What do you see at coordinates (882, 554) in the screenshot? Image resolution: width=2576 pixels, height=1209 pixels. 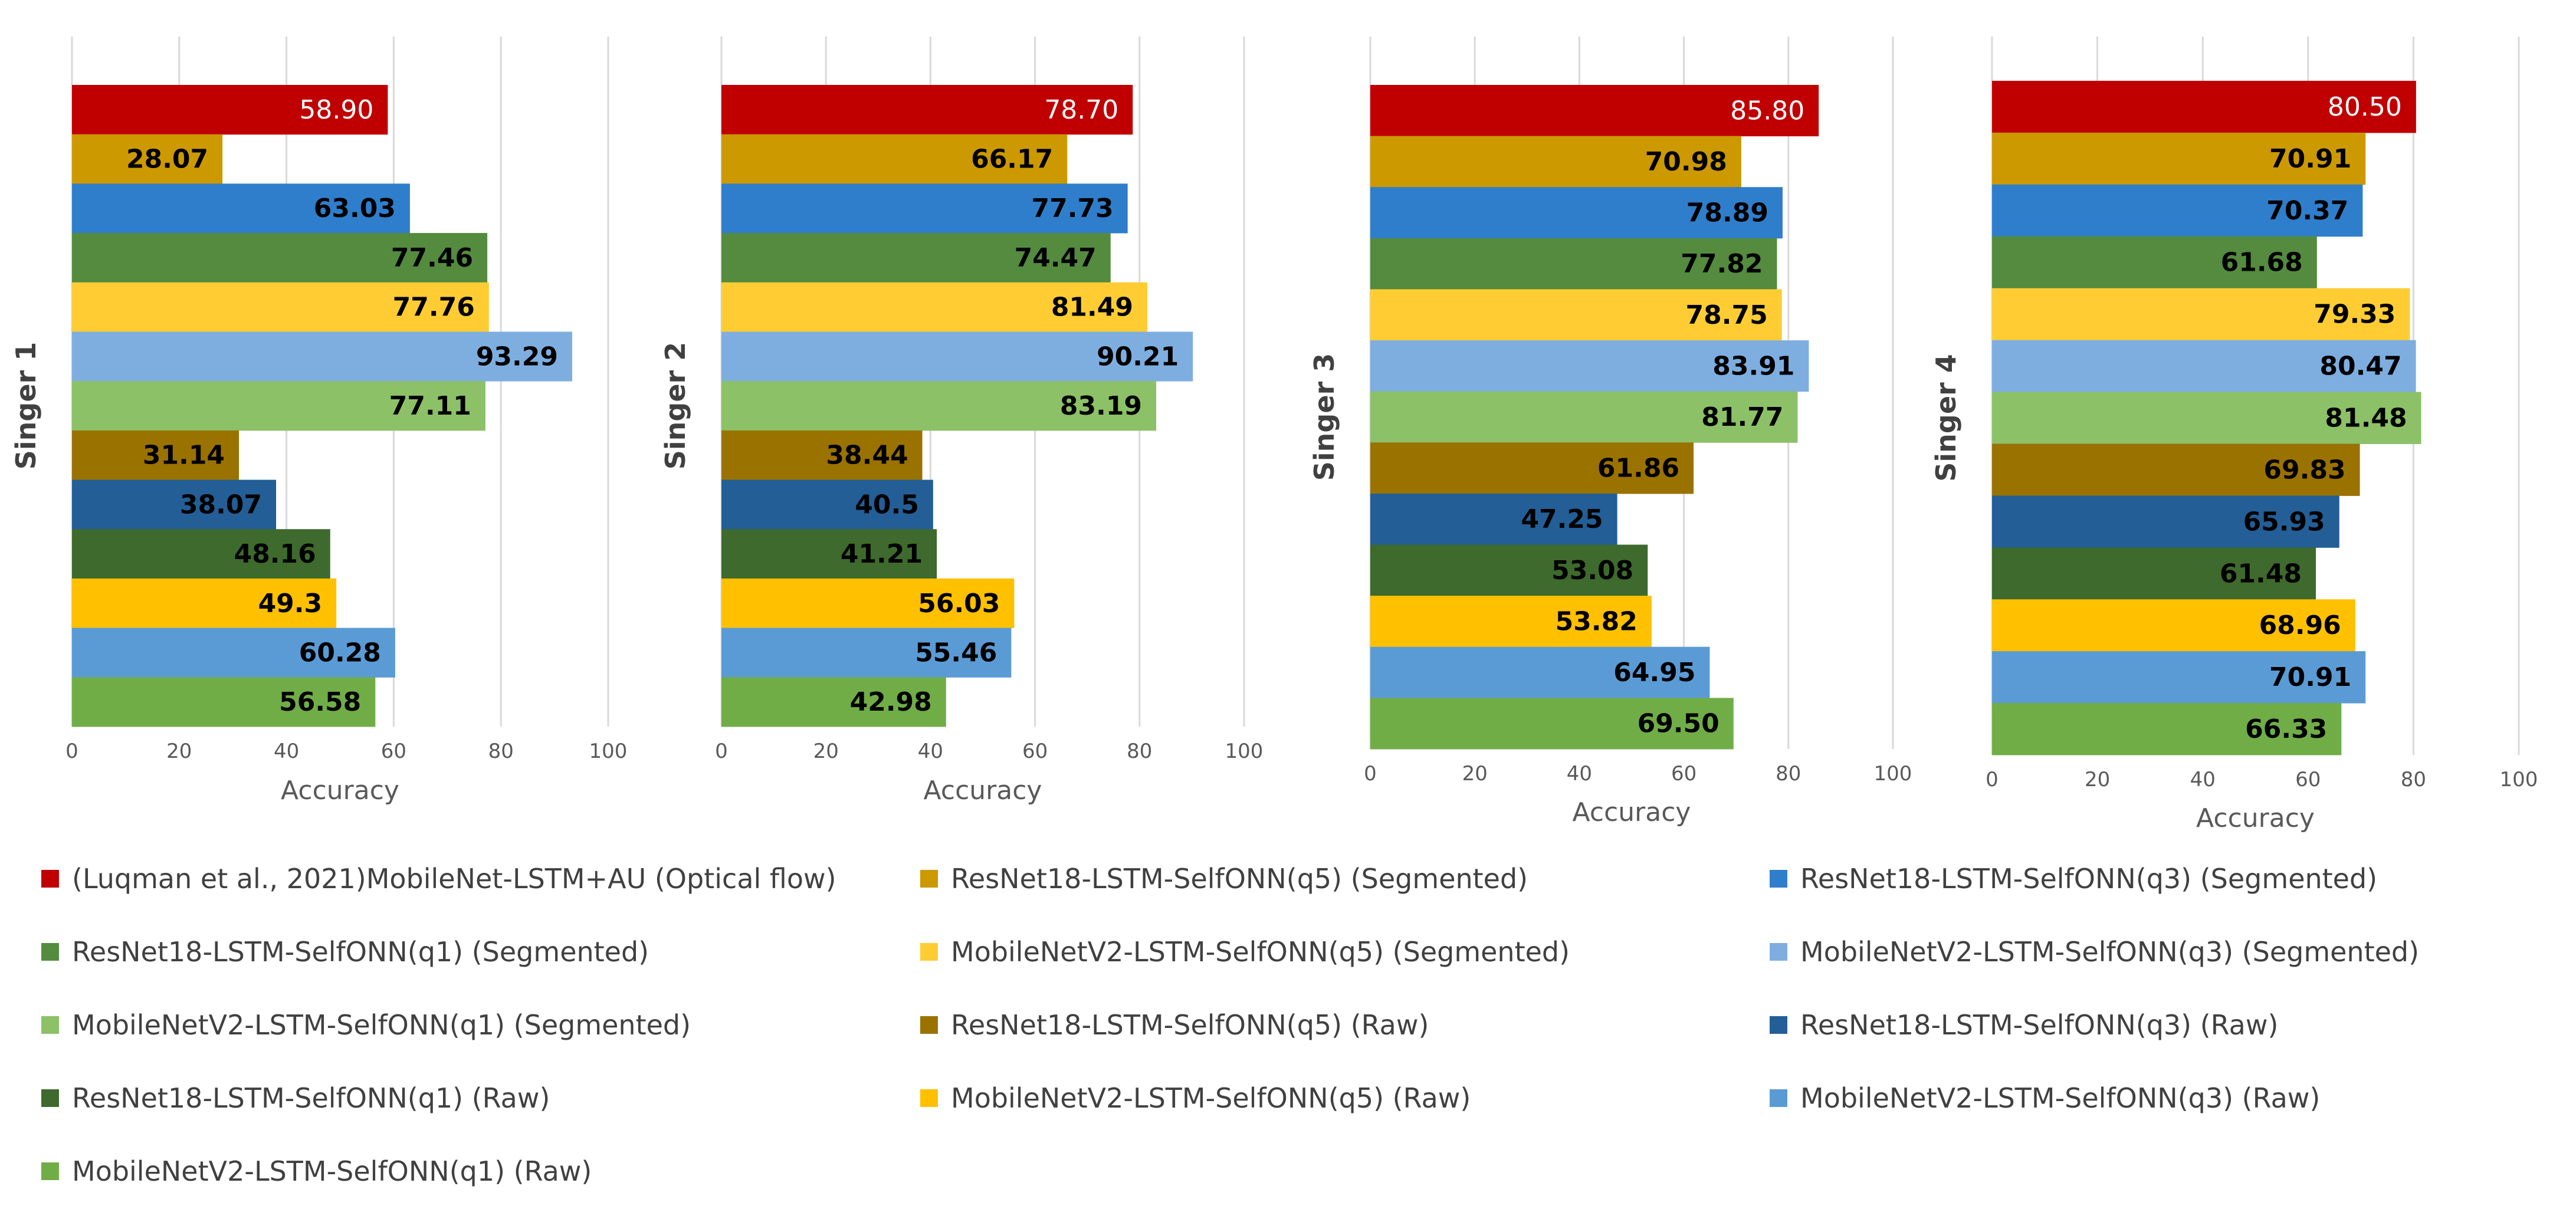 I see `bar-data-label: 41.21` at bounding box center [882, 554].